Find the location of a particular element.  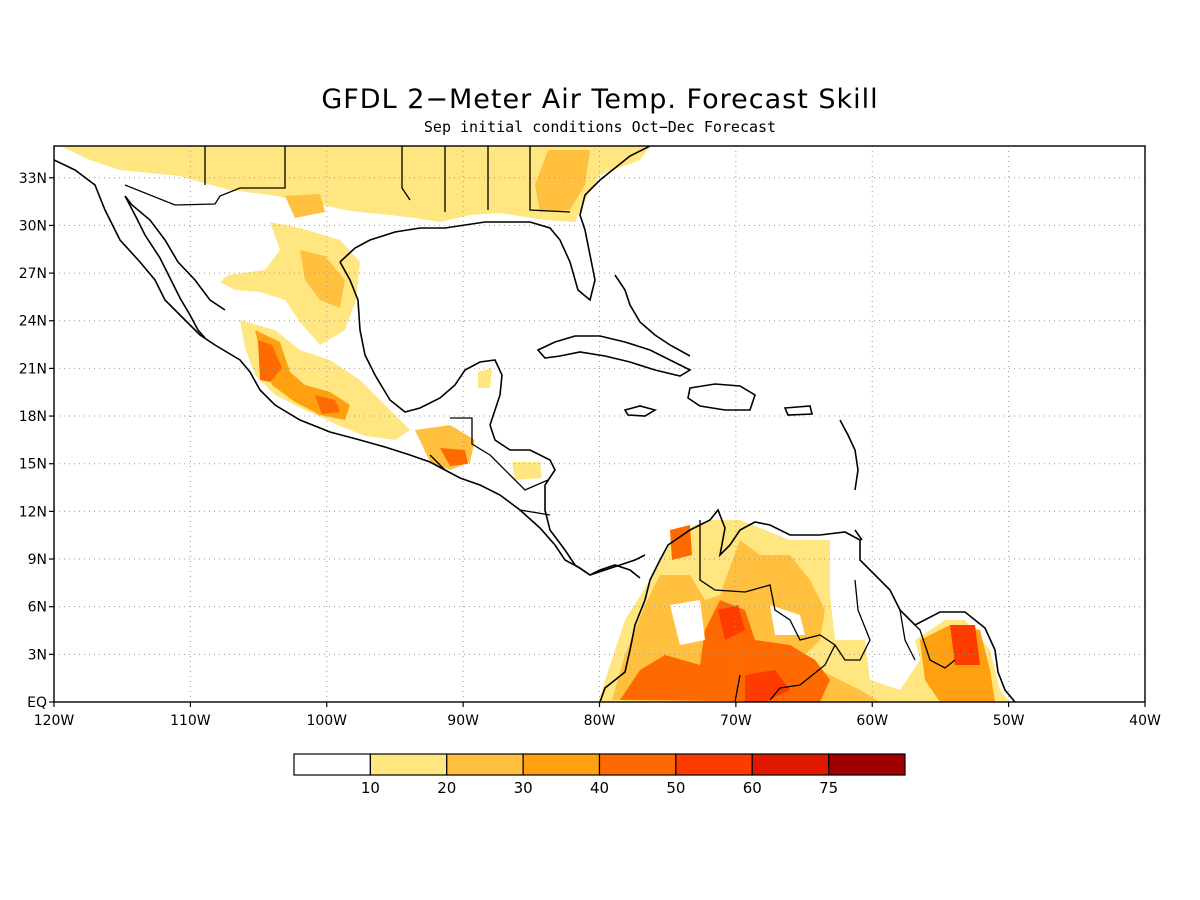

skill-region-mexico-west-mid is located at coordinates (302, 375).